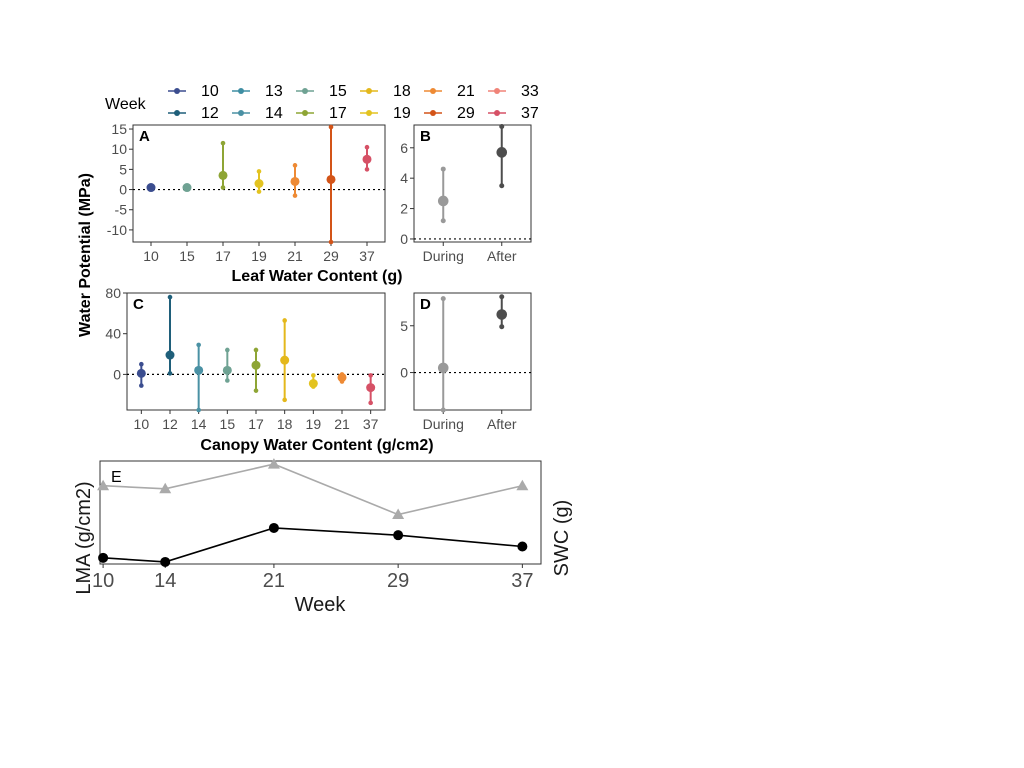 This screenshot has height=768, width=1024. What do you see at coordinates (402, 113) in the screenshot?
I see `legend-label-19: 19` at bounding box center [402, 113].